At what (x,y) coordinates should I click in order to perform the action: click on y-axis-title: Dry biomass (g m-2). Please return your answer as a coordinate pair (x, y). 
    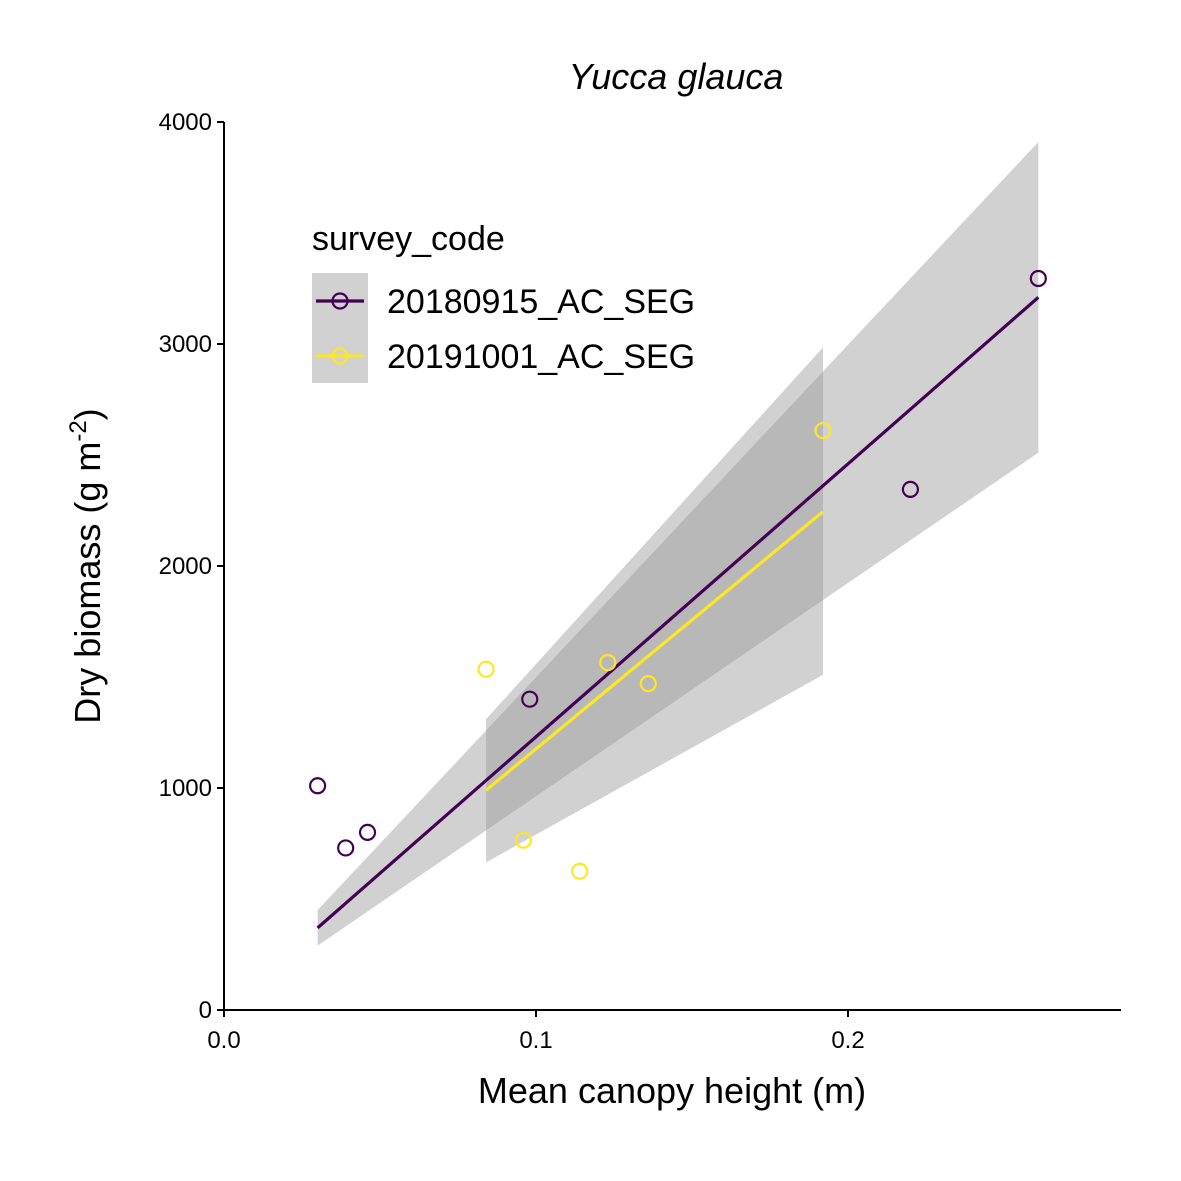
    Looking at the image, I should click on (86, 565).